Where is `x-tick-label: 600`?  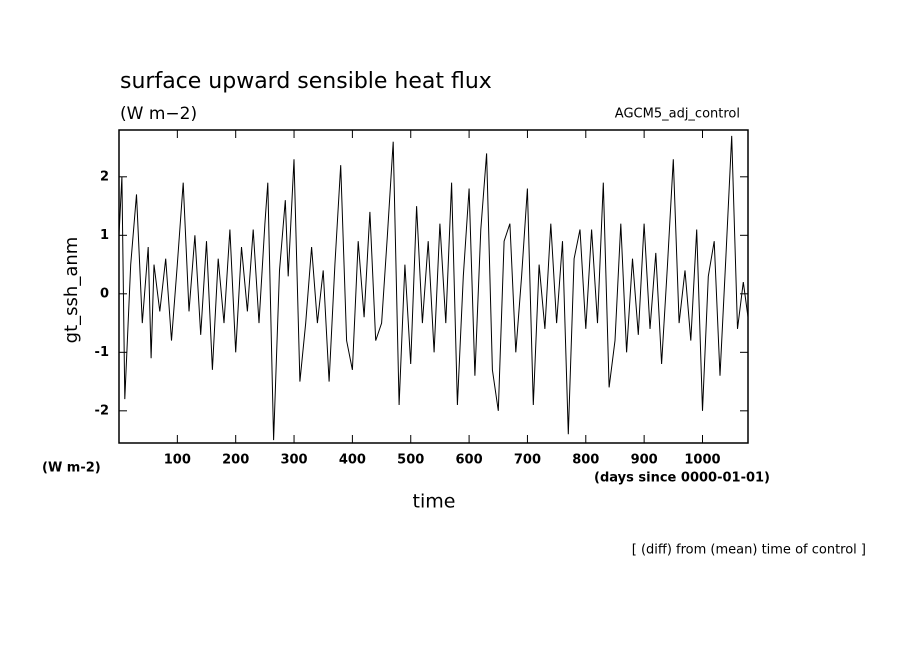
x-tick-label: 600 is located at coordinates (469, 460).